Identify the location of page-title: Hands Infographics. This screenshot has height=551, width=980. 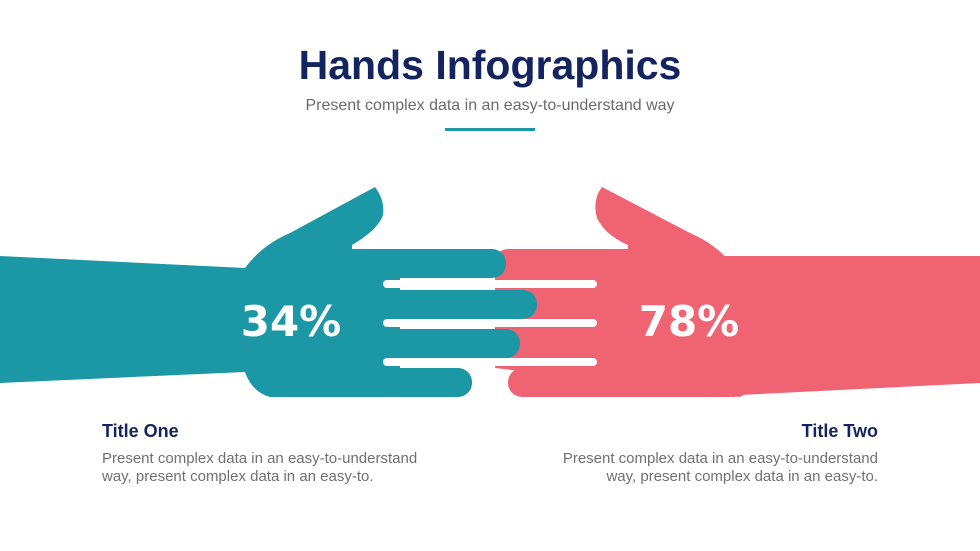
(490, 65).